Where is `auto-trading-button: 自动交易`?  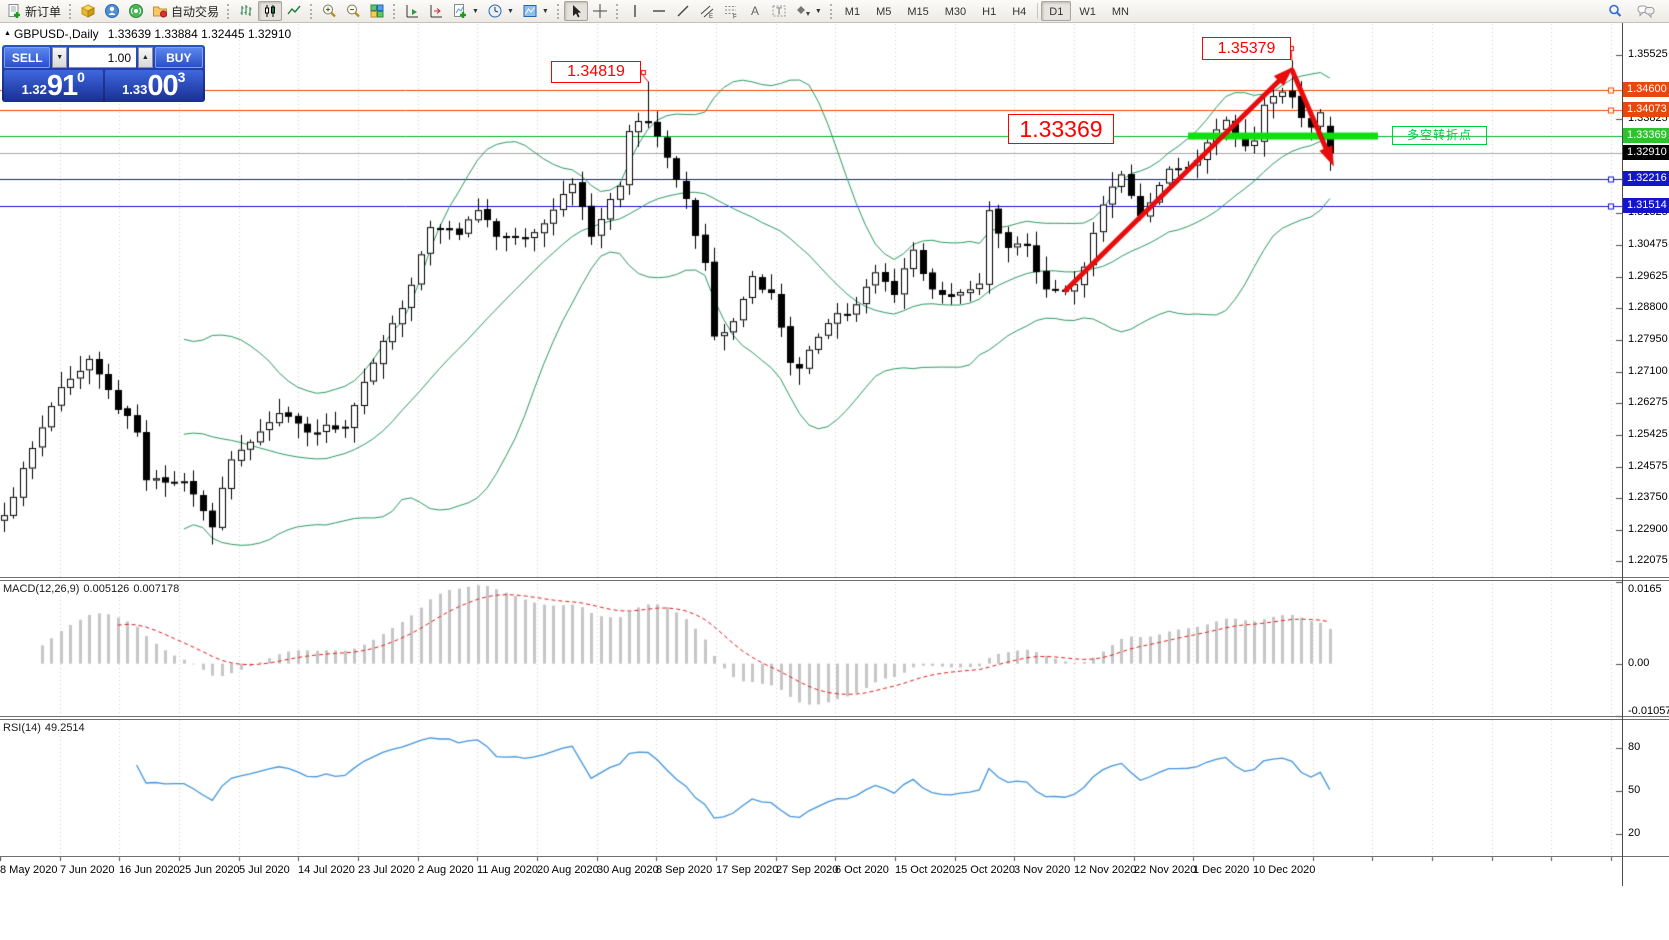 auto-trading-button: 自动交易 is located at coordinates (185, 11).